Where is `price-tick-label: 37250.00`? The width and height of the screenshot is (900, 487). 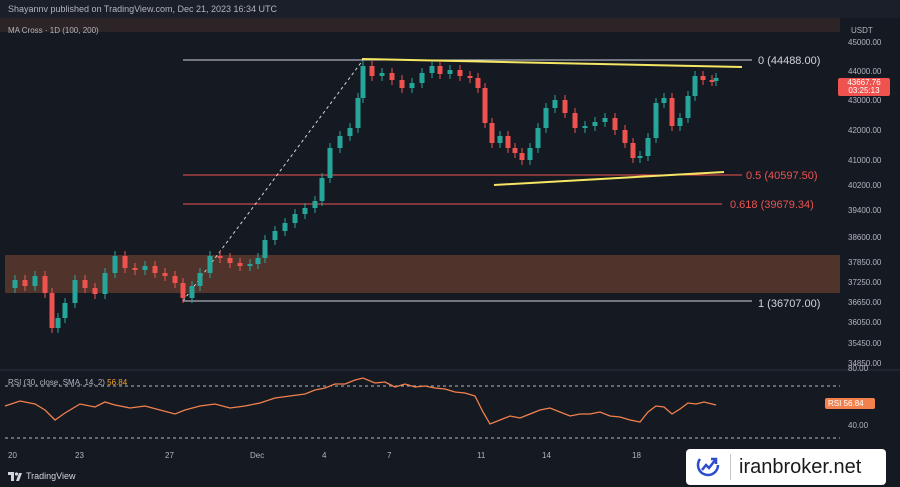 price-tick-label: 37250.00 is located at coordinates (865, 282).